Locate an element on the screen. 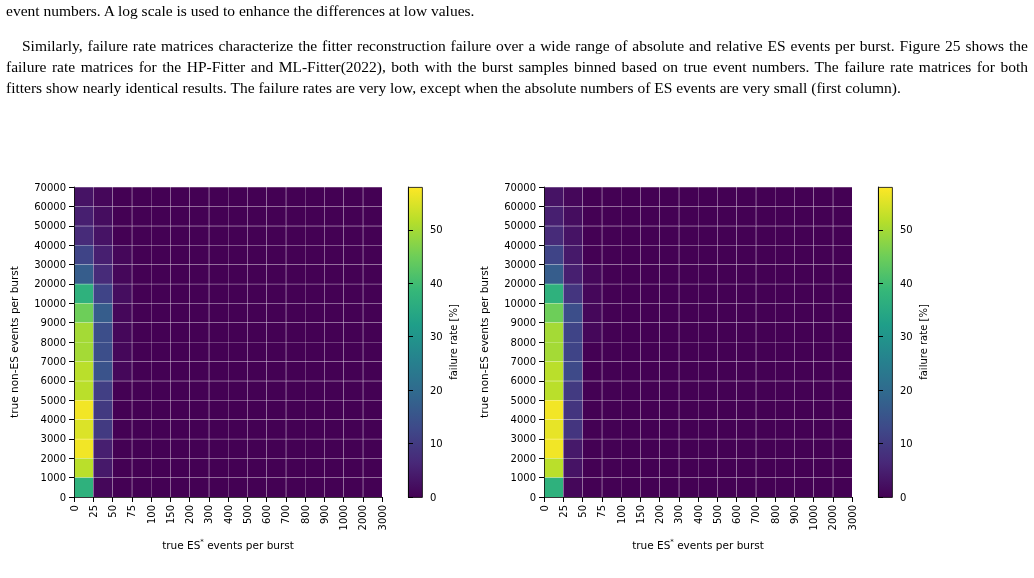  text: event numbers. A log scale is used to enhance the differences at low values. is located at coordinates (241, 11).